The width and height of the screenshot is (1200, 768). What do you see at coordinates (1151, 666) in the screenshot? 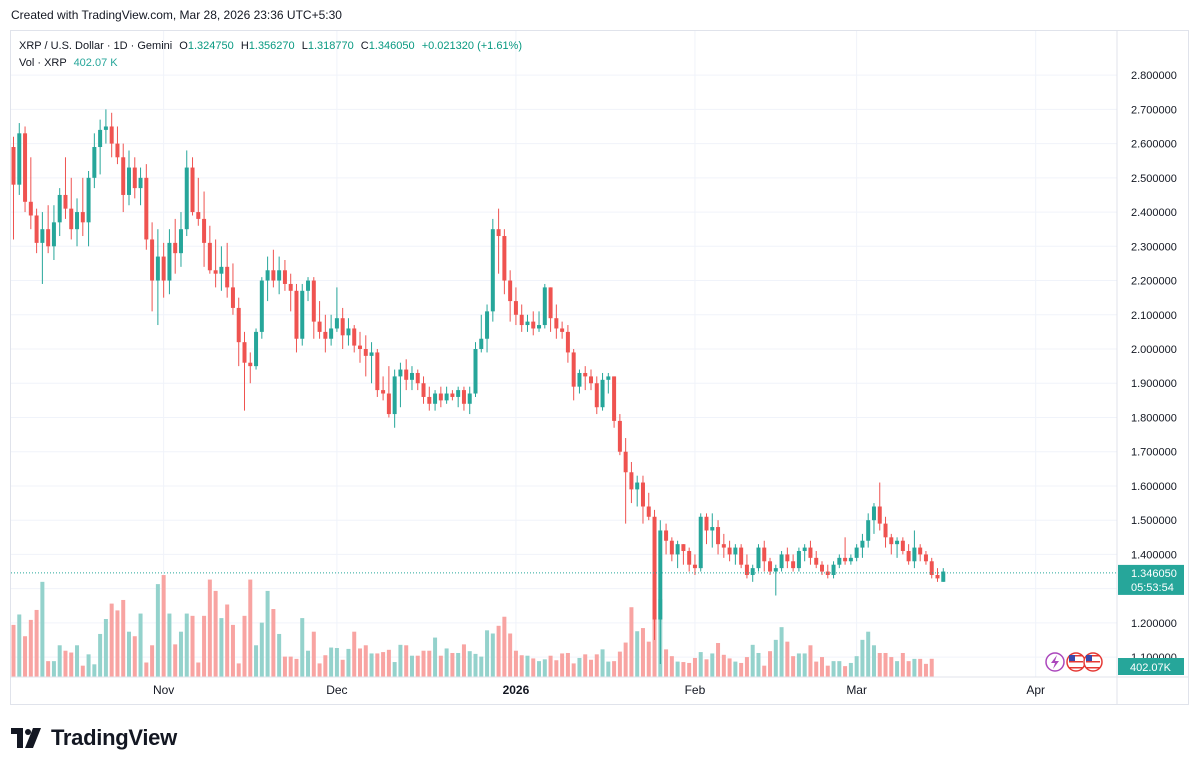
I see `volume-tag` at bounding box center [1151, 666].